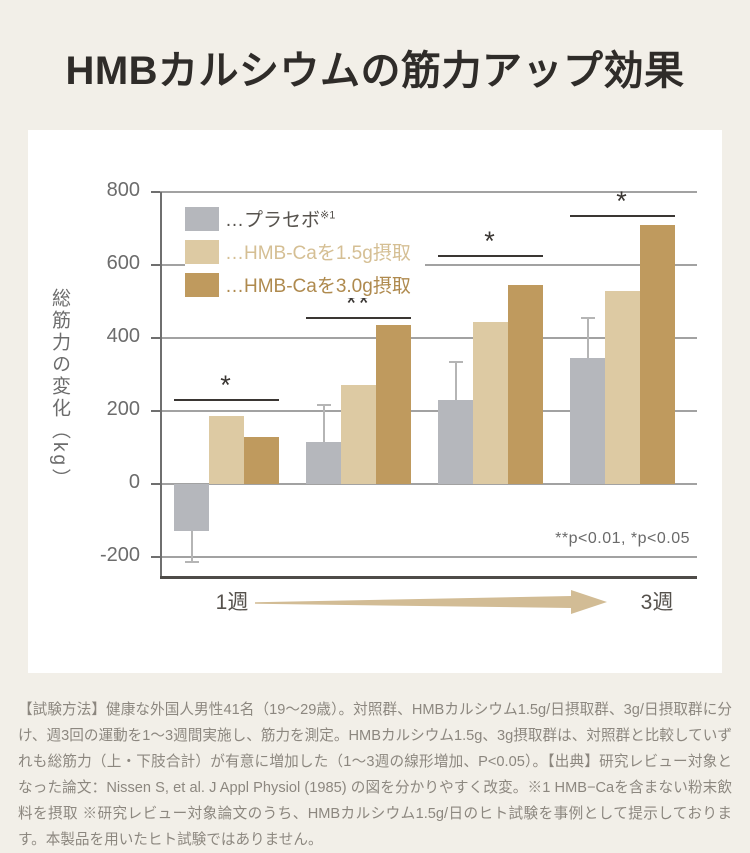 The height and width of the screenshot is (853, 750). I want to click on y-axis-title: 総筋力の変化（kg）, so click(59, 389).